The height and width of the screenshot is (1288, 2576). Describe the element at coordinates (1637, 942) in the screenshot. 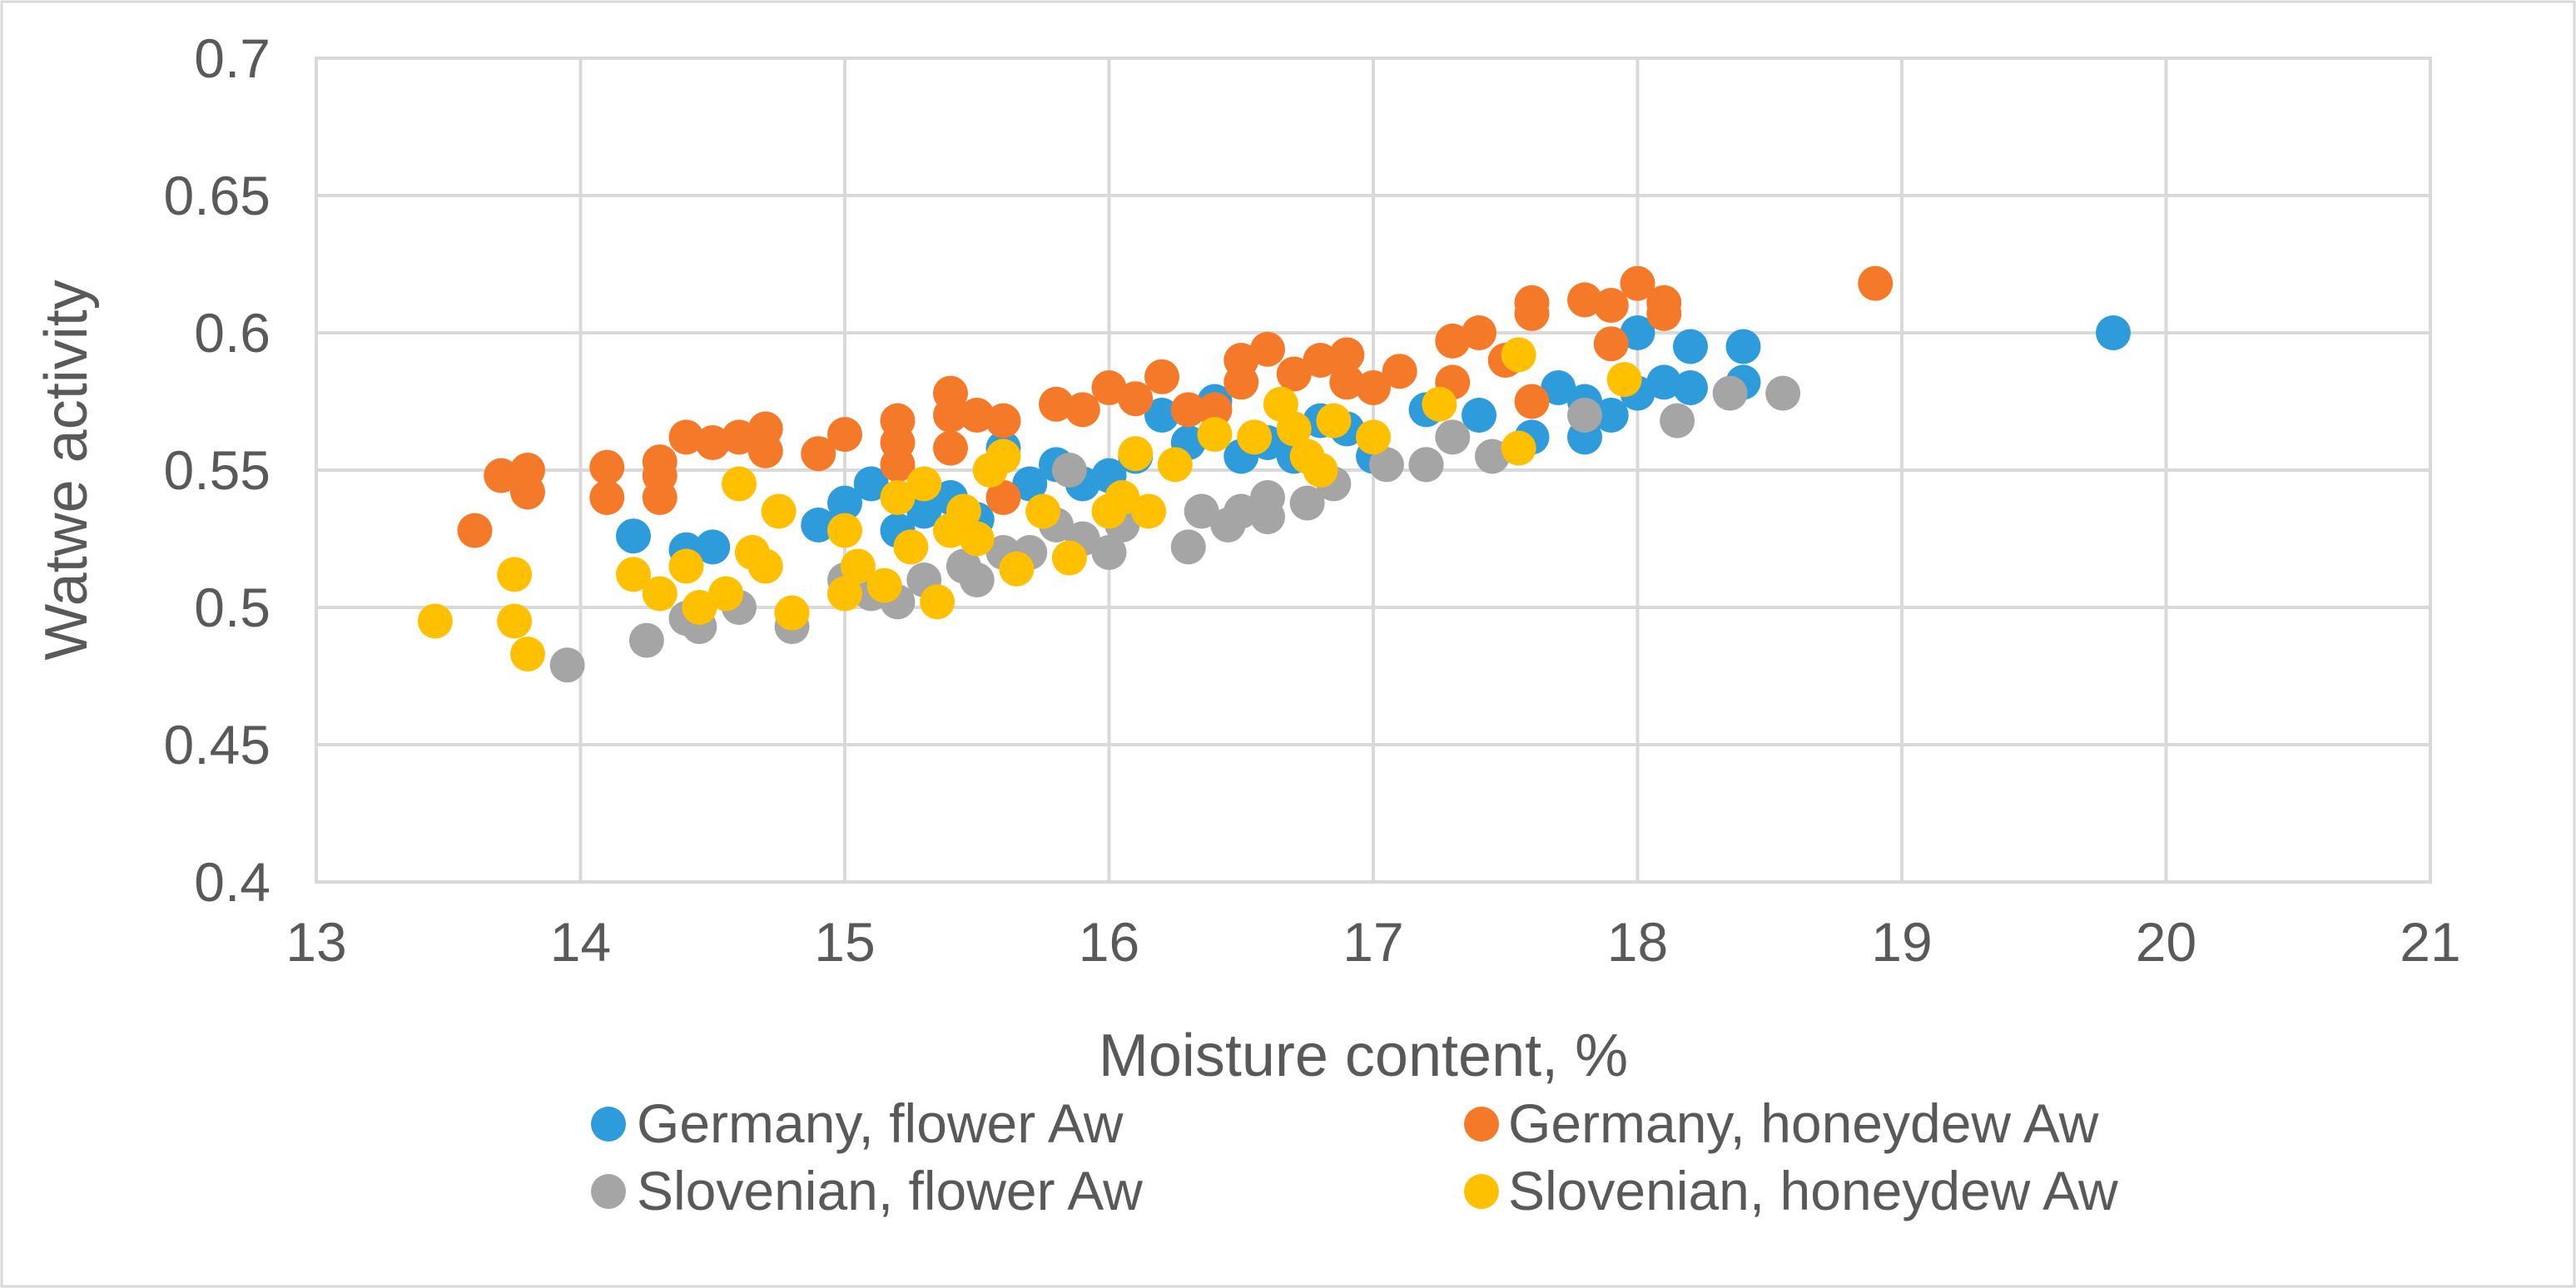

I see `x-tick-label: 18` at that location.